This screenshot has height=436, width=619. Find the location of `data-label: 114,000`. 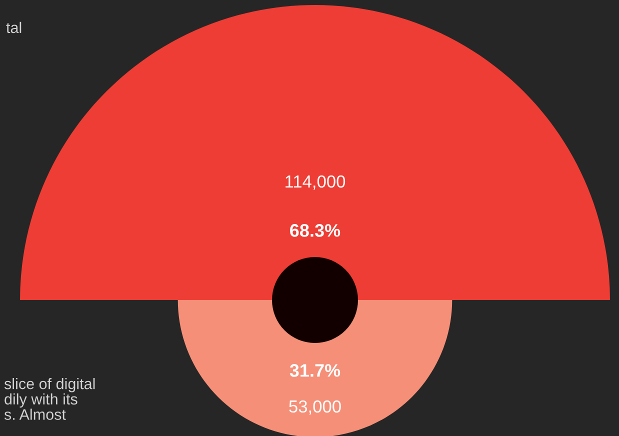

data-label: 114,000 is located at coordinates (316, 182).